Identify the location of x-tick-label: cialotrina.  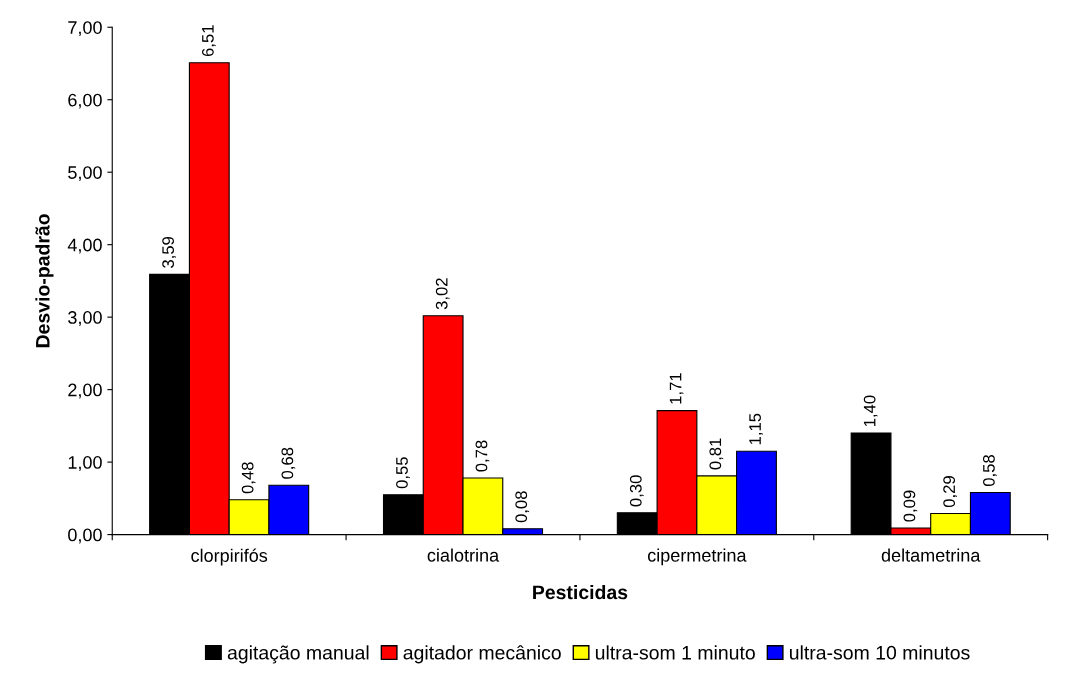
(463, 555).